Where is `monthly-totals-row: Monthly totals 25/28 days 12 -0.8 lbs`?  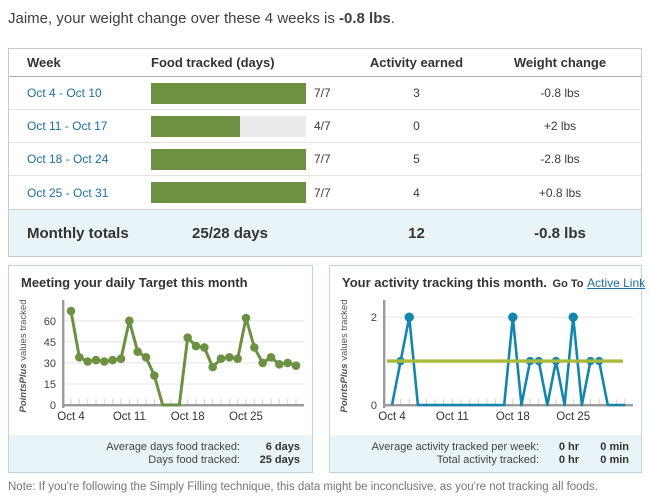 monthly-totals-row: Monthly totals 25/28 days 12 -0.8 lbs is located at coordinates (325, 232).